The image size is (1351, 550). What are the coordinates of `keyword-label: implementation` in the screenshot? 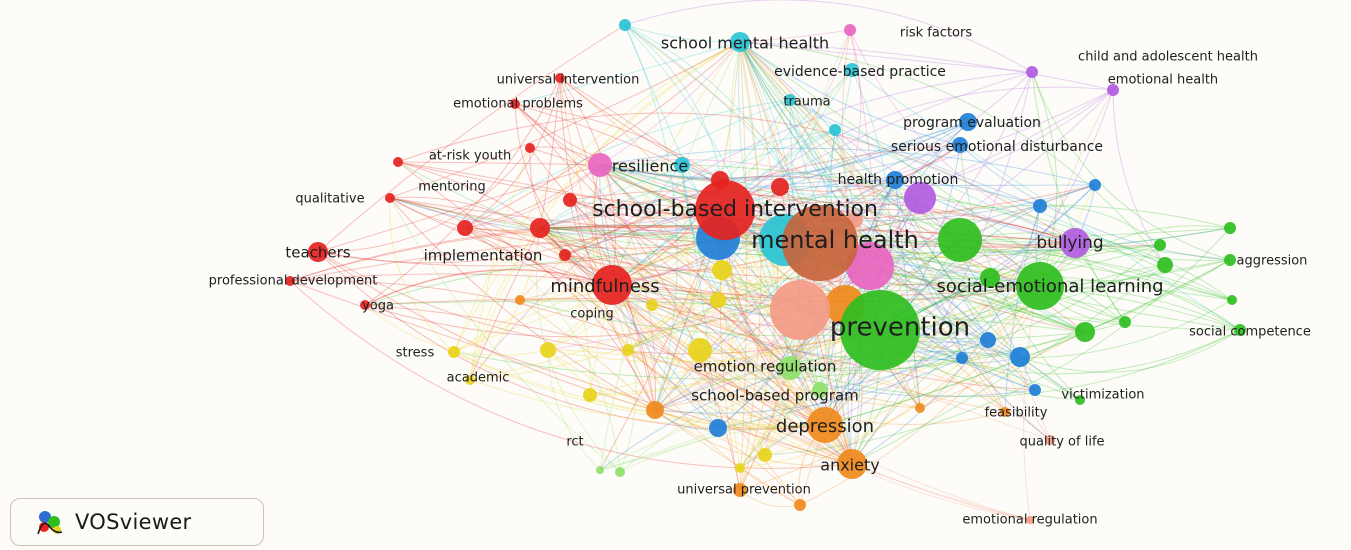 It's located at (483, 256).